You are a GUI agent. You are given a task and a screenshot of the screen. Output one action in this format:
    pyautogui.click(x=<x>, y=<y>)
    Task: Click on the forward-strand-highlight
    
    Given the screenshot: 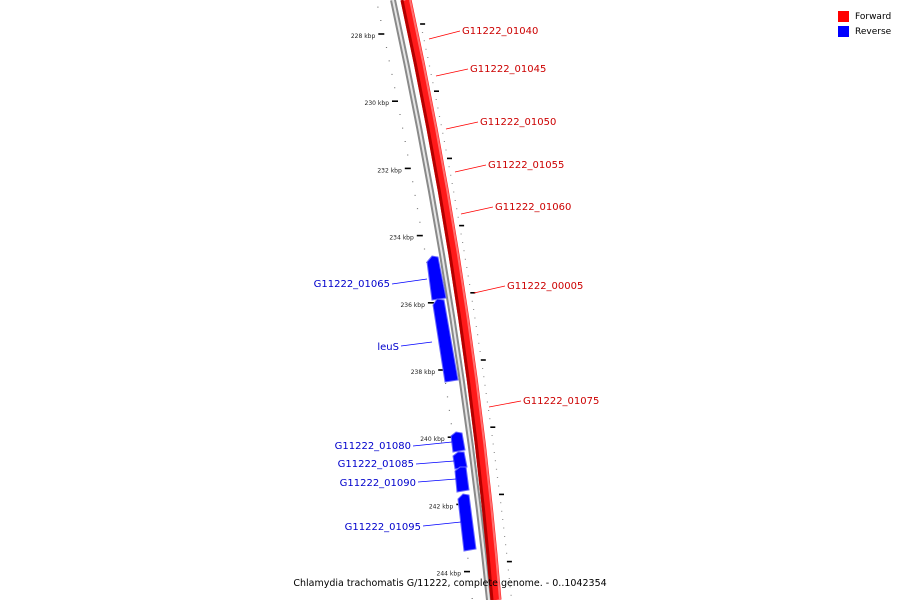 What is the action you would take?
    pyautogui.click(x=455, y=300)
    